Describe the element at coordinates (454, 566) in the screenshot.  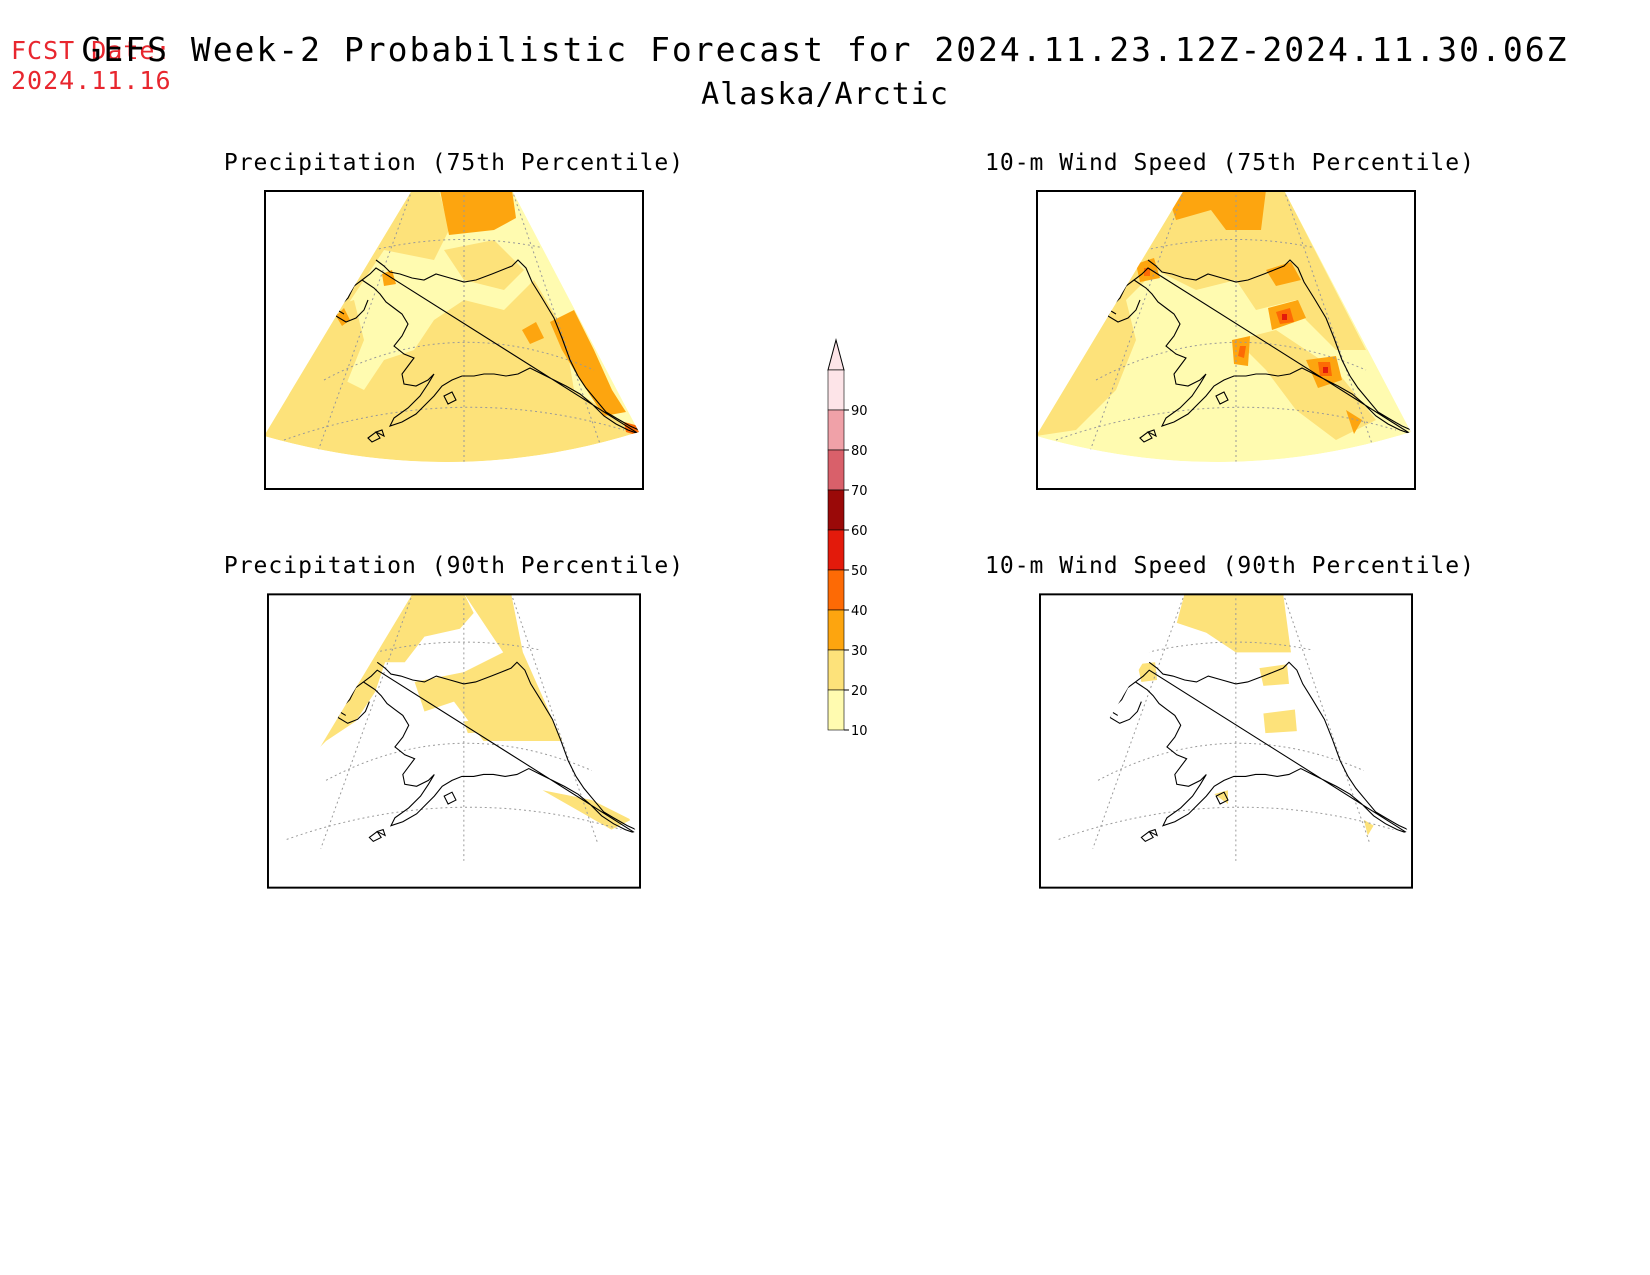
I see `panel-title-precip-90: Precipitation (90th Percentile)` at that location.